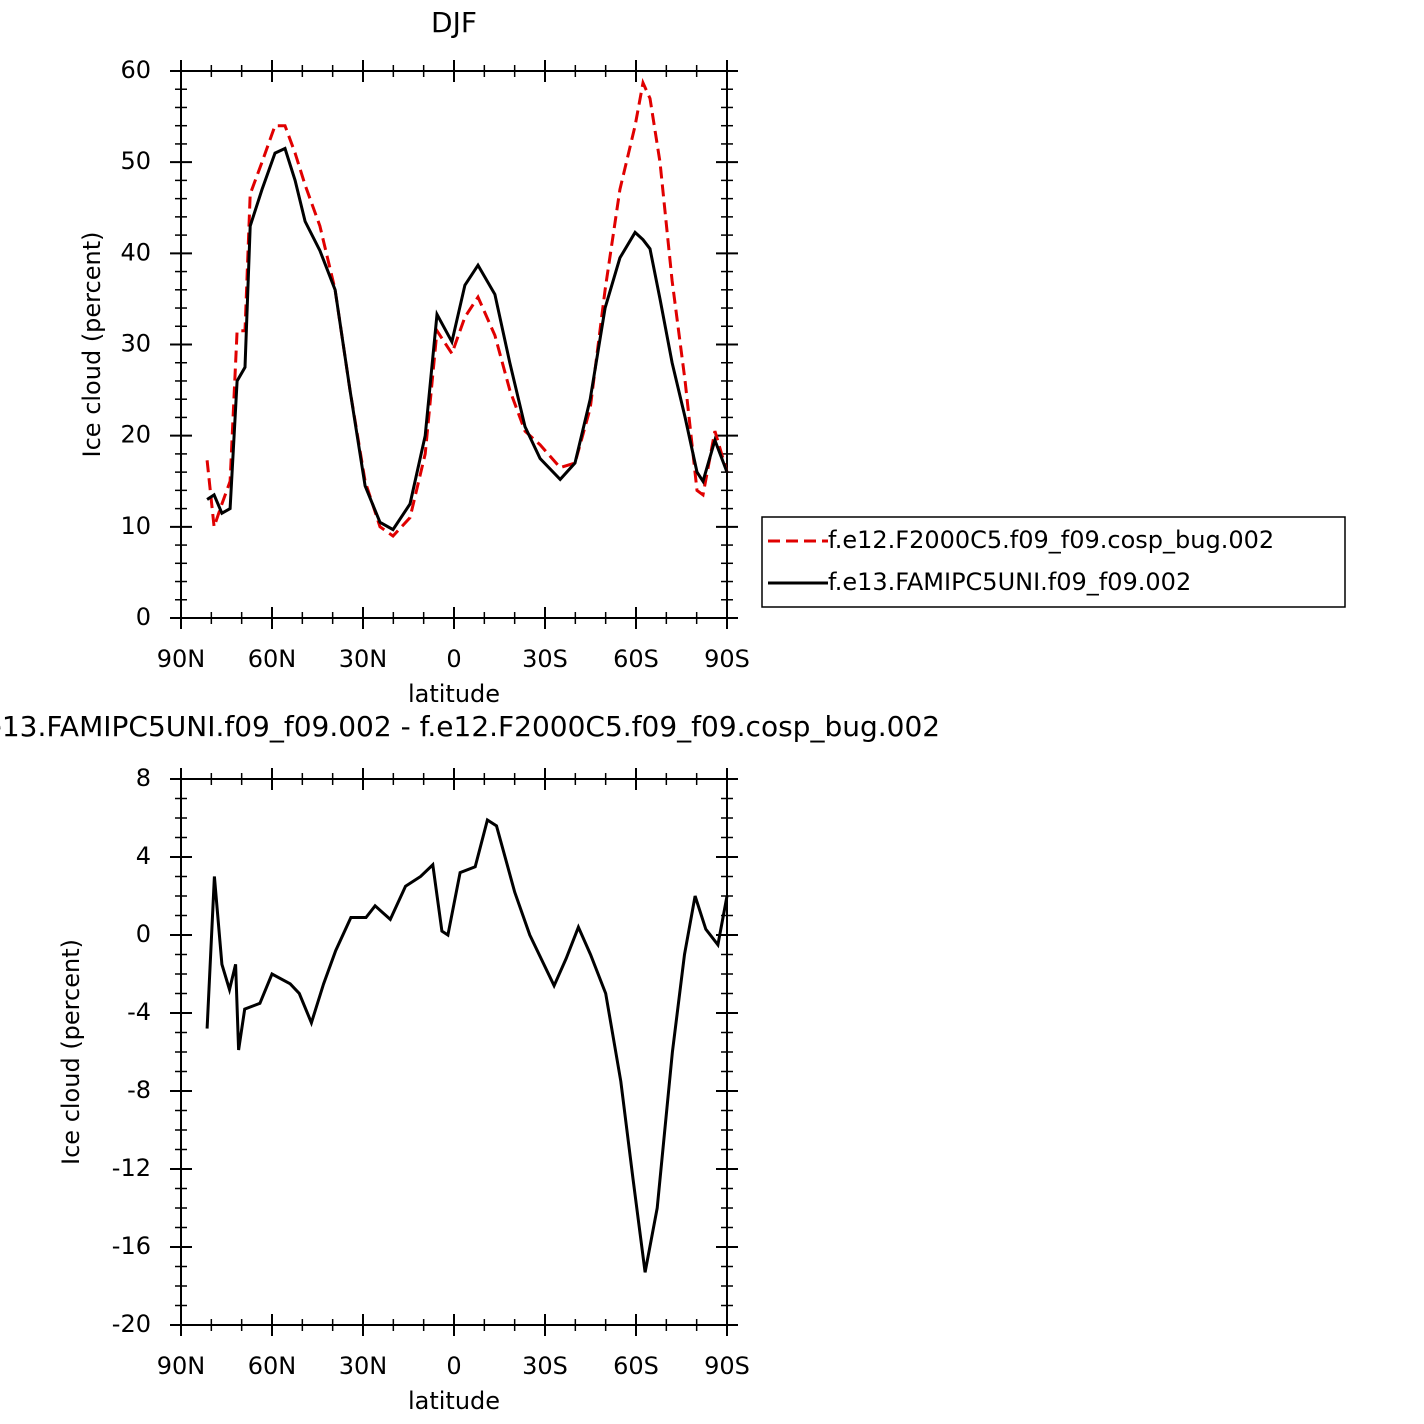 The image size is (1424, 1424). I want to click on chart-title: DJF, so click(454, 22).